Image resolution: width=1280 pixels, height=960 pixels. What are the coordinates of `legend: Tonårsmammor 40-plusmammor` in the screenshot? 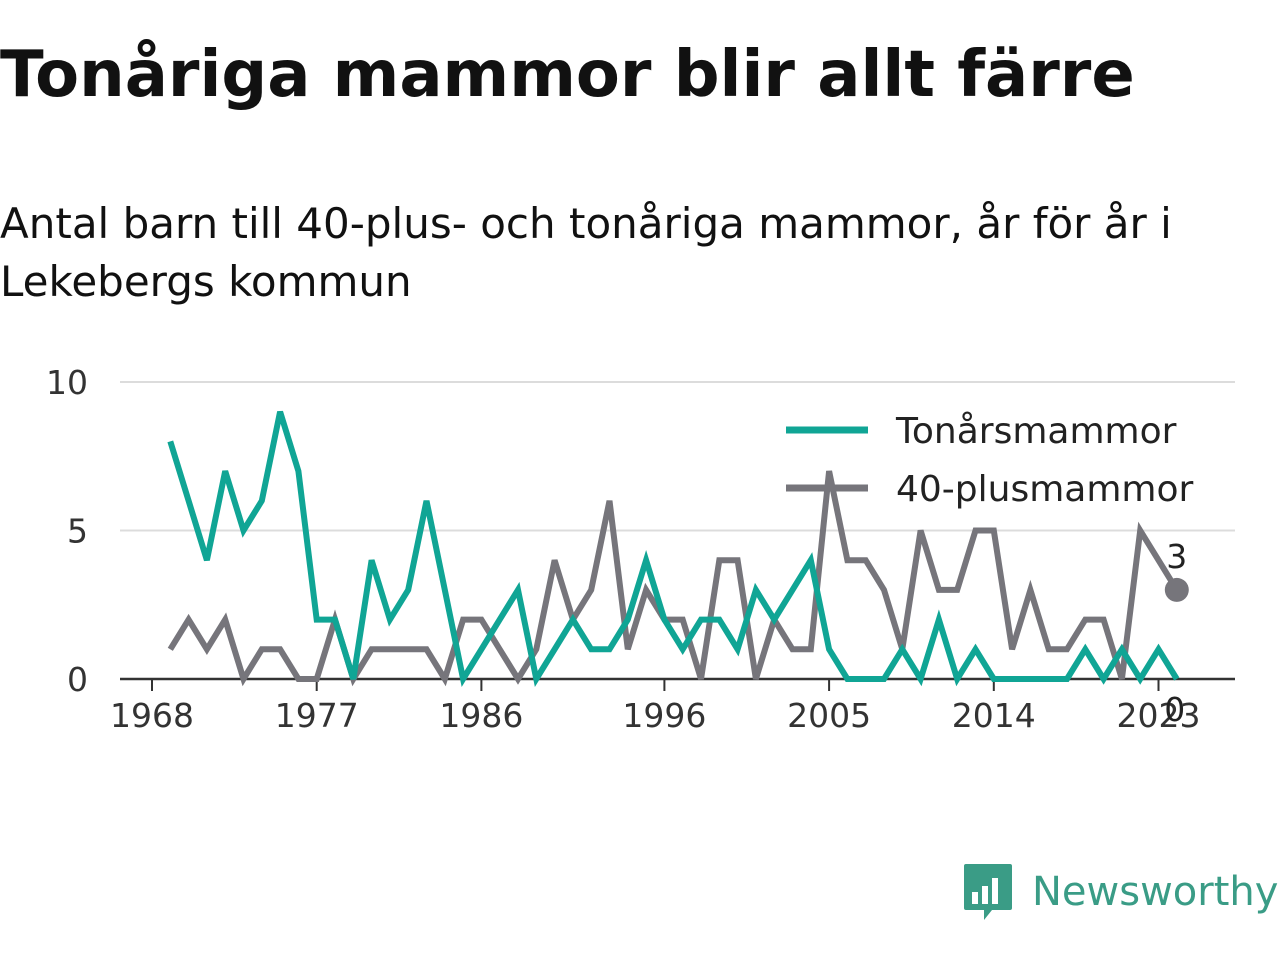 It's located at (990, 460).